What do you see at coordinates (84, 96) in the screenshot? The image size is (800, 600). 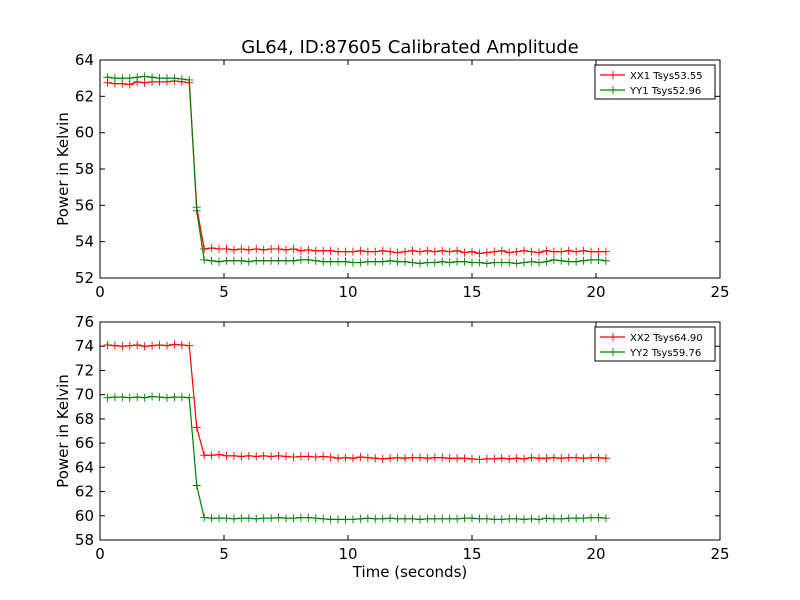 I see `y-tick-label: 62` at bounding box center [84, 96].